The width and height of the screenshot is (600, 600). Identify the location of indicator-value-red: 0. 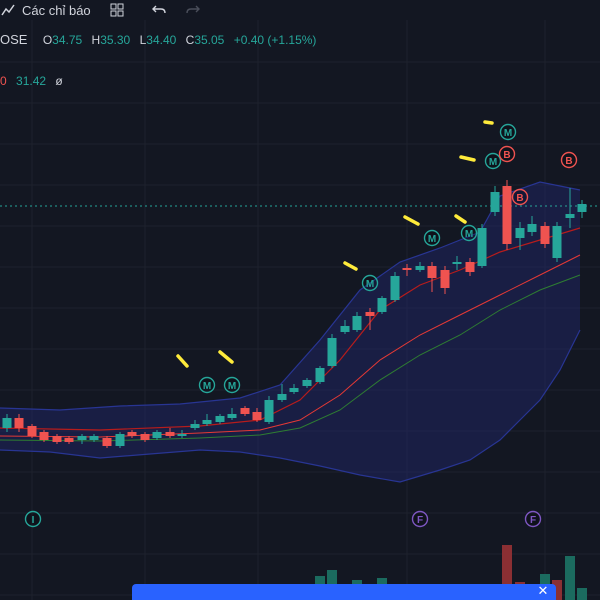
(3, 81).